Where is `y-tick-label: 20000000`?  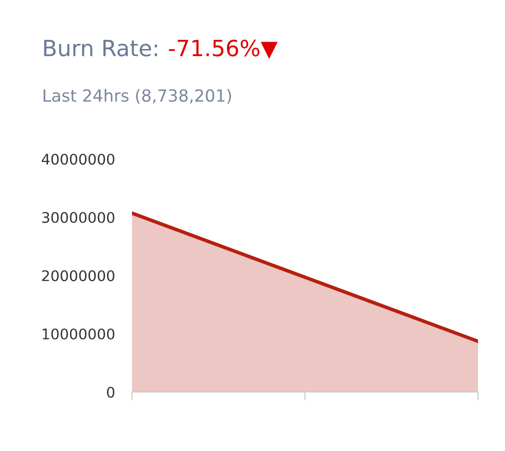
y-tick-label: 20000000 is located at coordinates (78, 276).